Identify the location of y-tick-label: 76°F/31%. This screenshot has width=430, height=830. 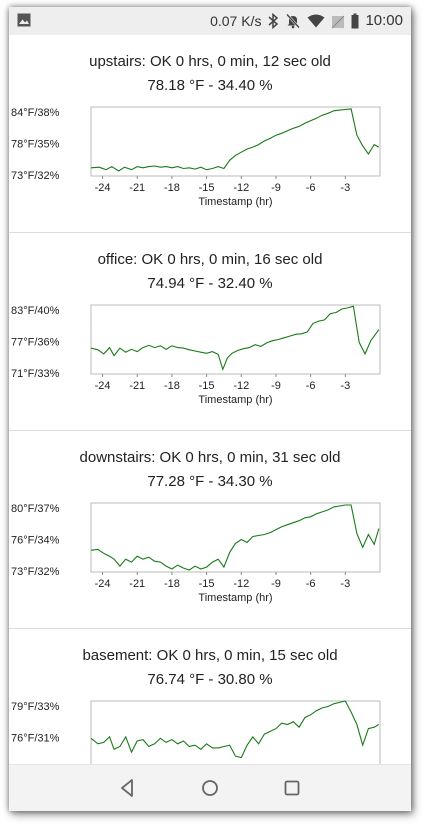
(35, 739).